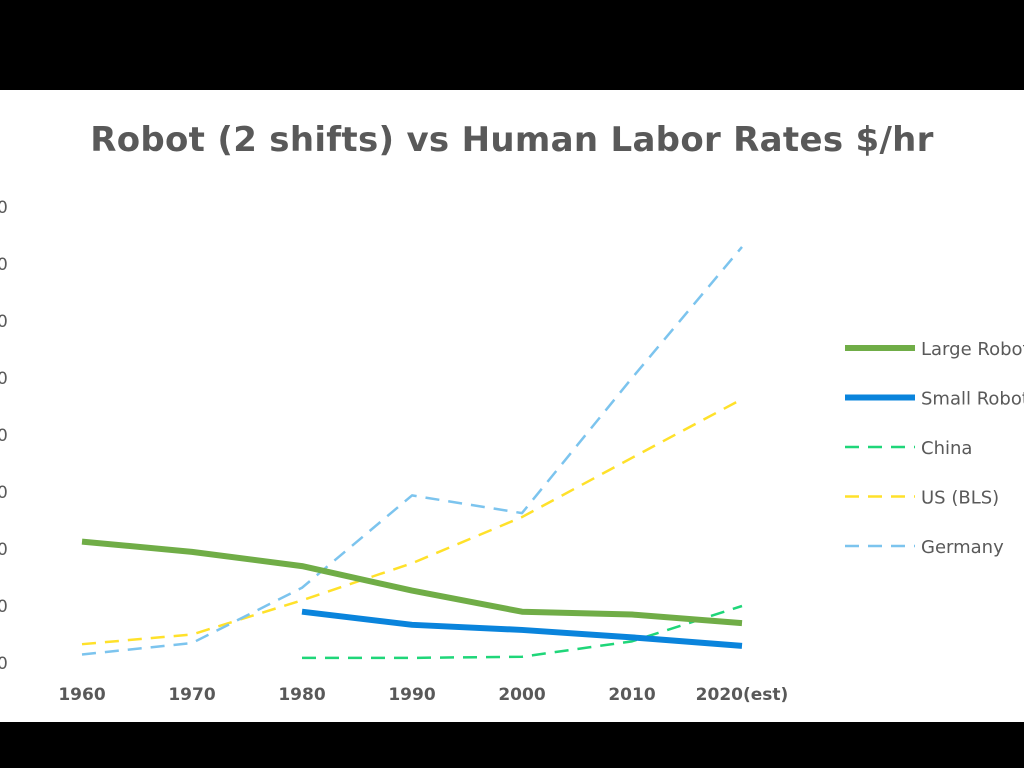 The image size is (1024, 768). I want to click on legend-label: China, so click(946, 448).